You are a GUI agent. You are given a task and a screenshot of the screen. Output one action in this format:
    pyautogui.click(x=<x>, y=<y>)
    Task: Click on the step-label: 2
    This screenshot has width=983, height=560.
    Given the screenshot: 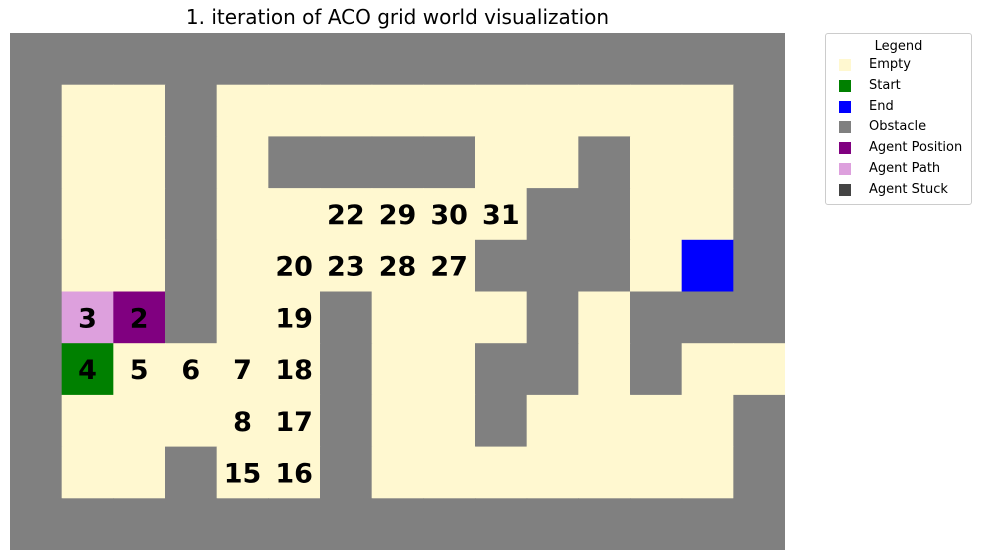 What is the action you would take?
    pyautogui.click(x=139, y=318)
    